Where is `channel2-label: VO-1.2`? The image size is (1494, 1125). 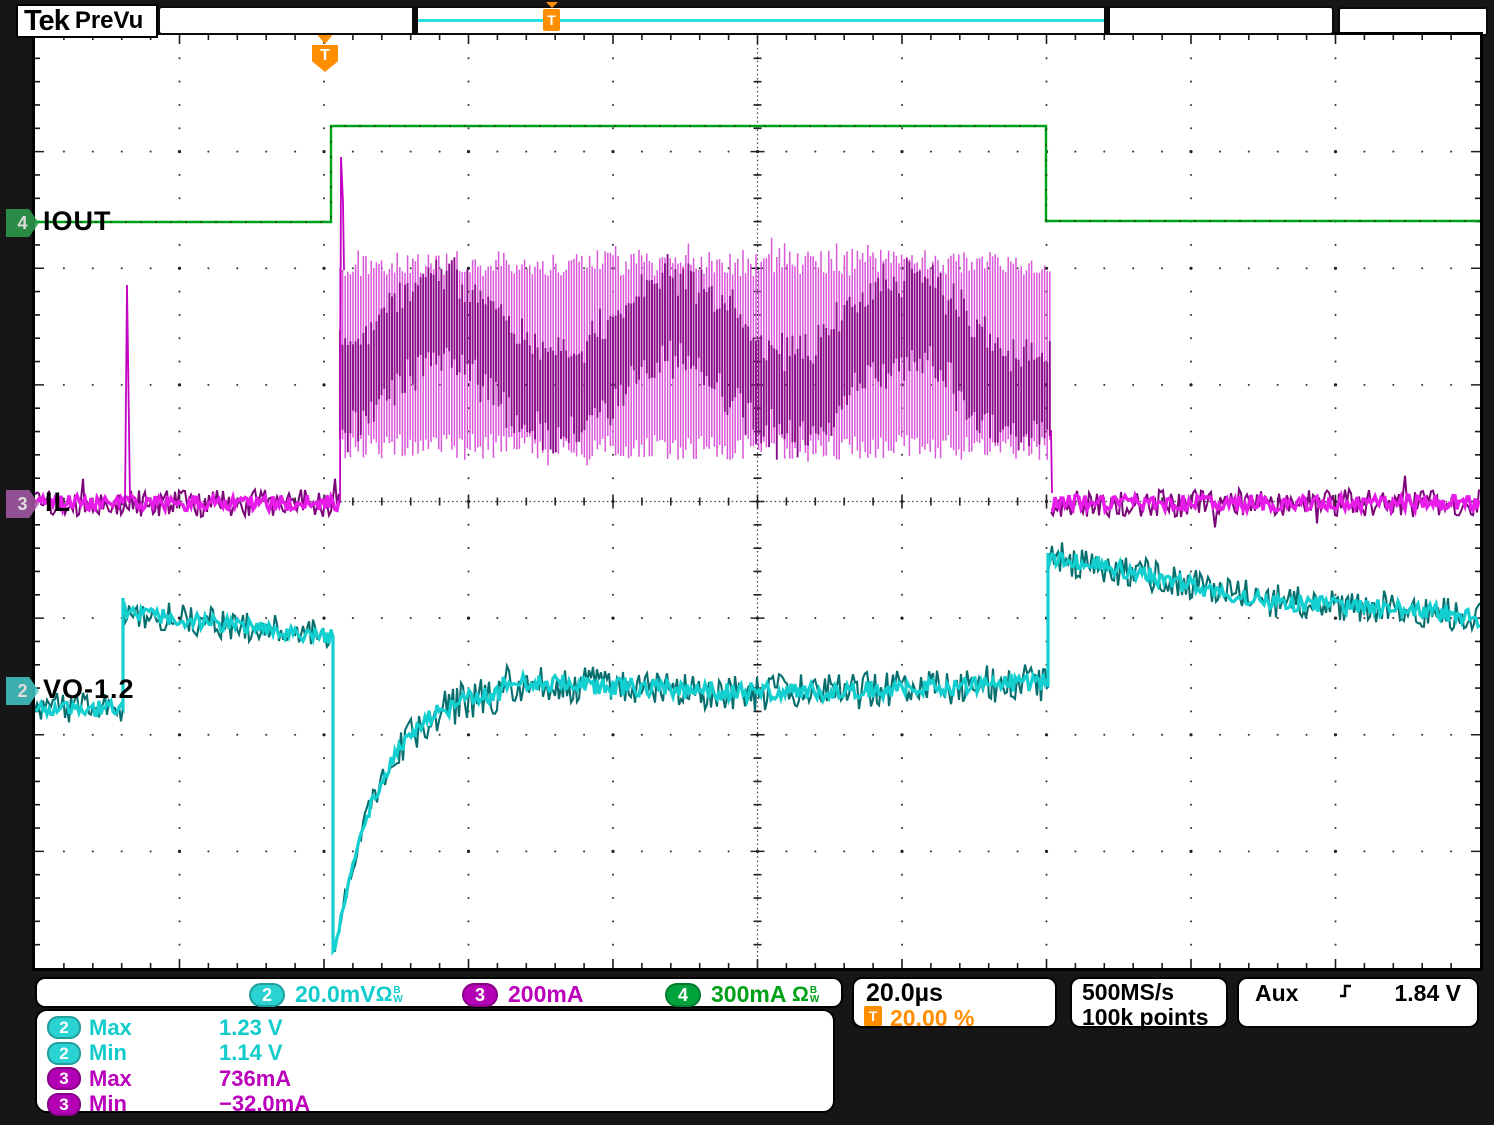 channel2-label: VO-1.2 is located at coordinates (89, 689).